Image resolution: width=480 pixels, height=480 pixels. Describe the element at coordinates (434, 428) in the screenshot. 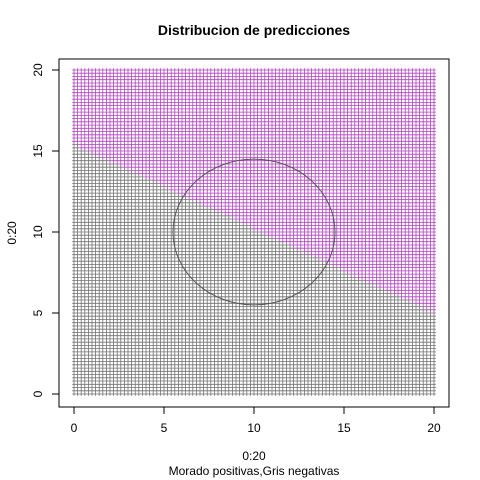

I see `x-tick-label: 20` at that location.